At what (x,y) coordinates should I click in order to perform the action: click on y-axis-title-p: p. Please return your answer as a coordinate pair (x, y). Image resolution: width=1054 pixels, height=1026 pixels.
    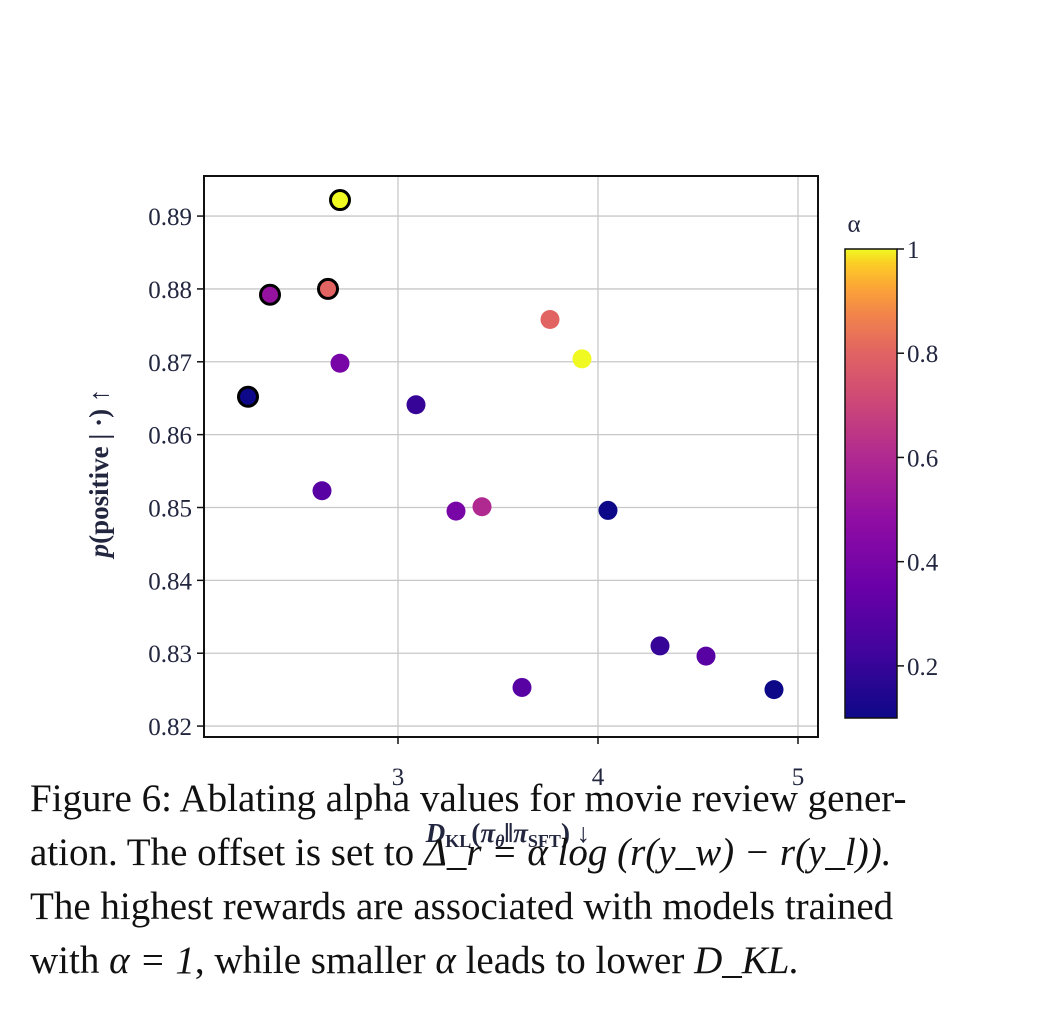
    Looking at the image, I should click on (99, 552).